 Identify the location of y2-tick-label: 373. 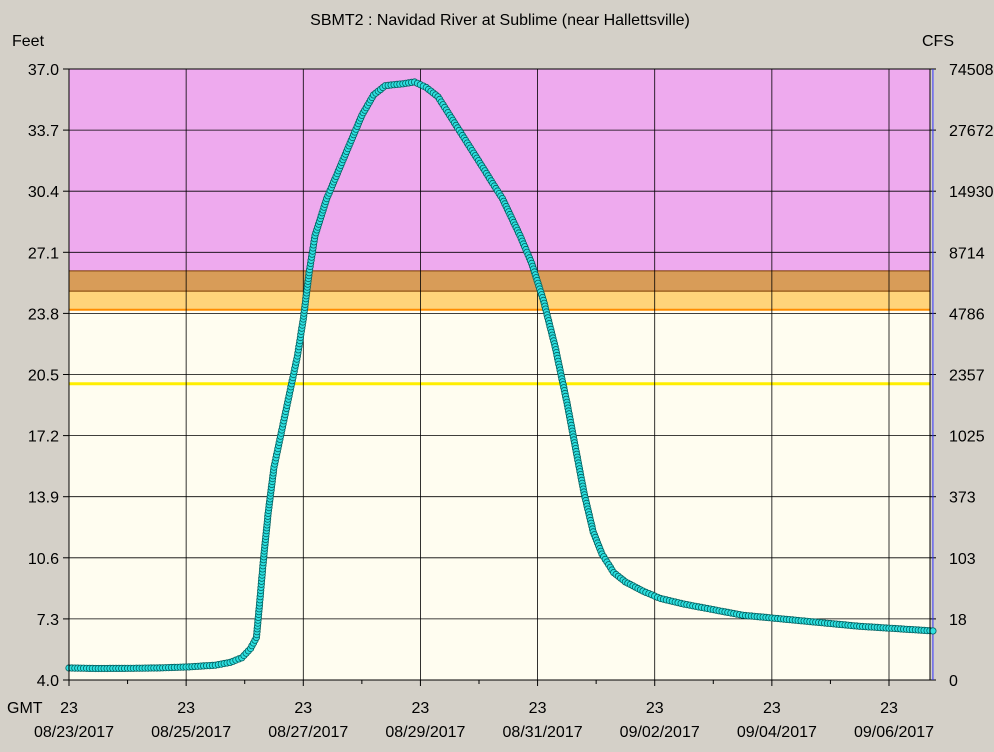
(962, 498).